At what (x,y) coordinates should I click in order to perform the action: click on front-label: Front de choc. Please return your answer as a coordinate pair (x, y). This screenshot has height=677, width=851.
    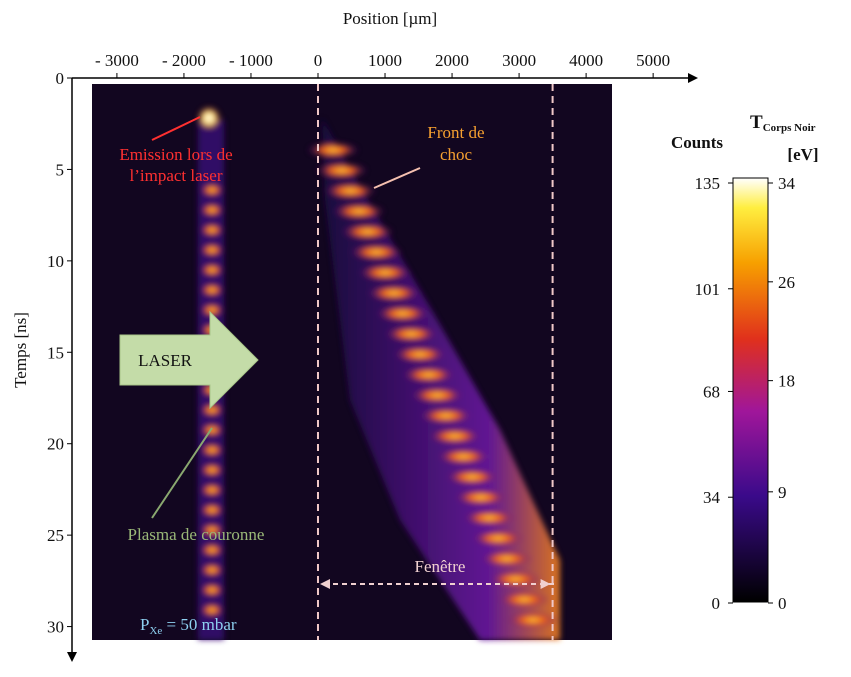
    Looking at the image, I should click on (455, 143).